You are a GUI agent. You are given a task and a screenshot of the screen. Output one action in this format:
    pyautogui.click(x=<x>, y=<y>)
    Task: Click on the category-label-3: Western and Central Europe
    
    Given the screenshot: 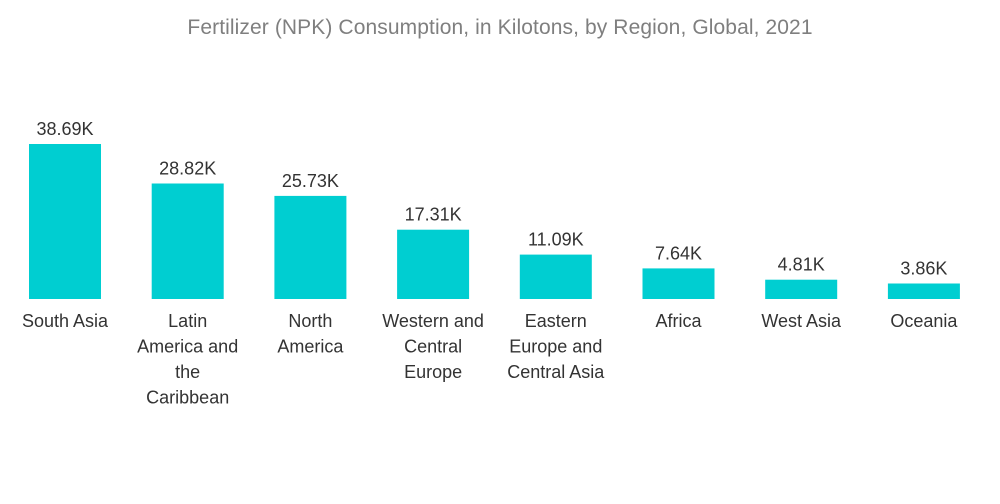 What is the action you would take?
    pyautogui.click(x=433, y=346)
    